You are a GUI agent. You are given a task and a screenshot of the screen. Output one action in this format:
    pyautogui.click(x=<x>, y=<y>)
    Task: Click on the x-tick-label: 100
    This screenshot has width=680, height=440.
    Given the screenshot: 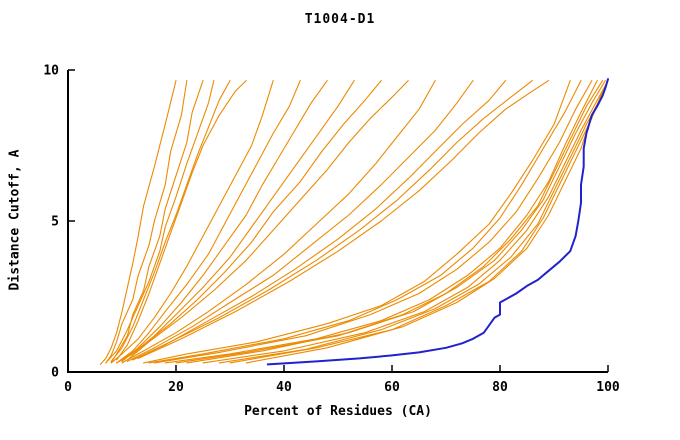 What is the action you would take?
    pyautogui.click(x=608, y=387)
    